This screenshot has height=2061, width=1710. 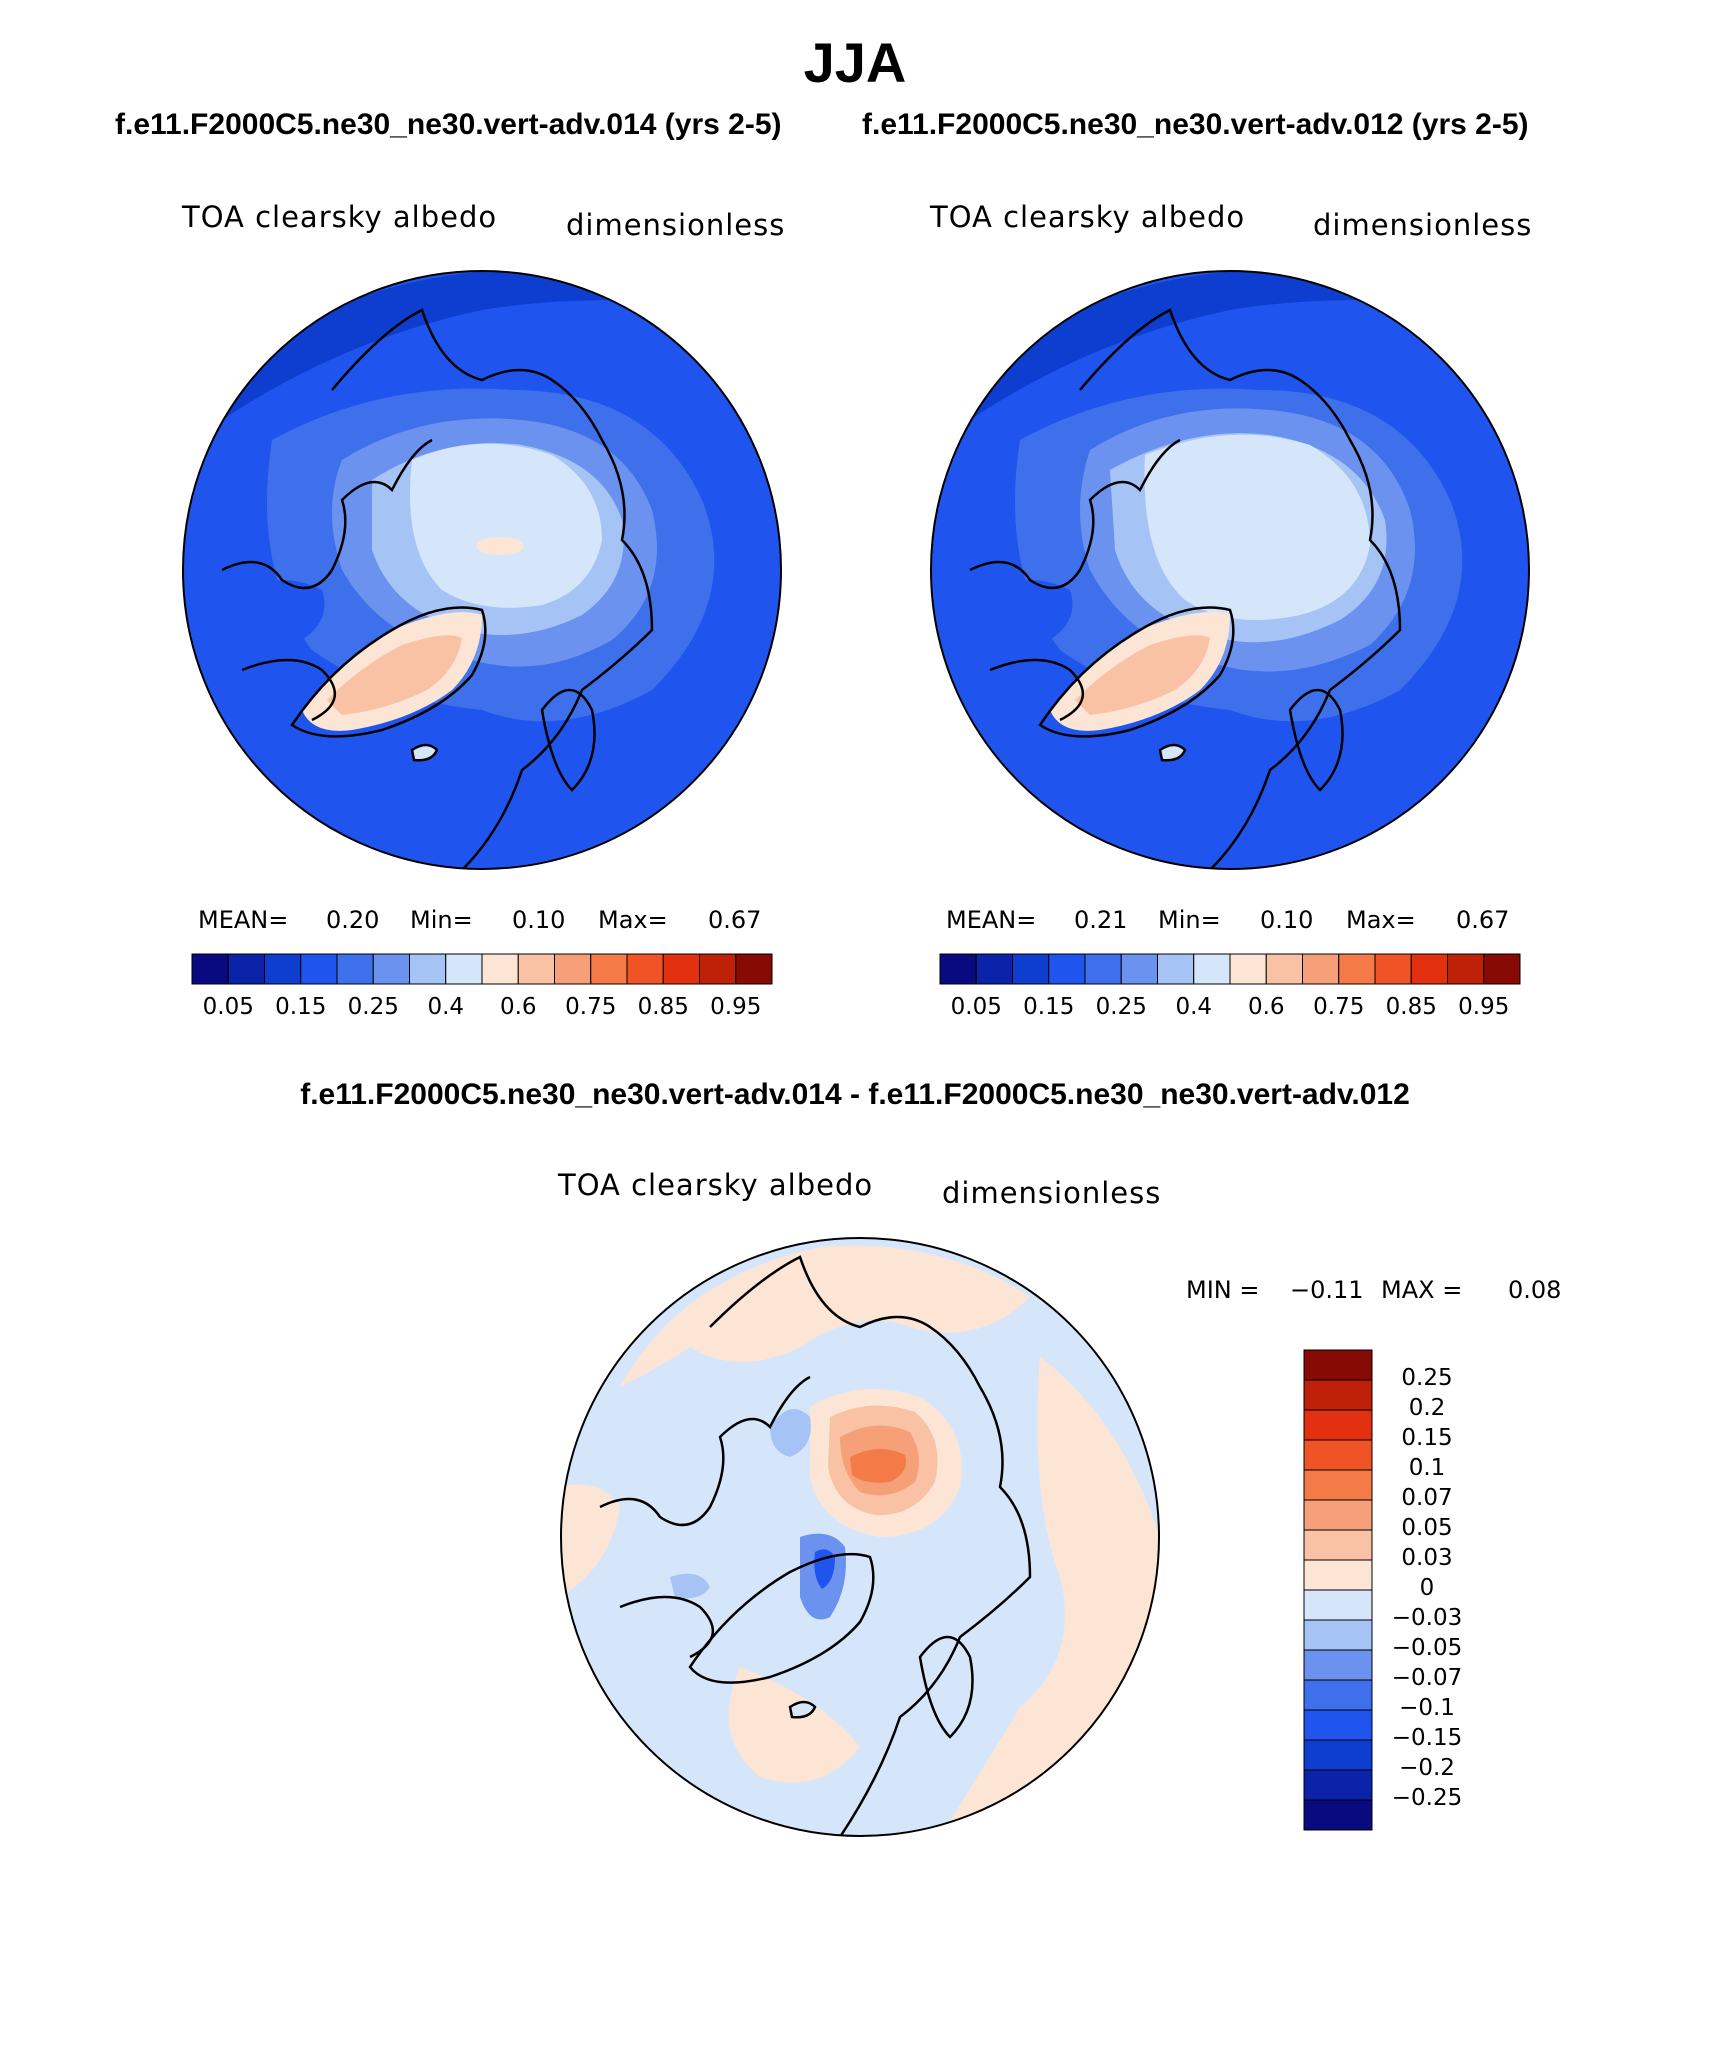 What do you see at coordinates (1427, 1378) in the screenshot?
I see `diff-colorbar-tick-label: 0.25` at bounding box center [1427, 1378].